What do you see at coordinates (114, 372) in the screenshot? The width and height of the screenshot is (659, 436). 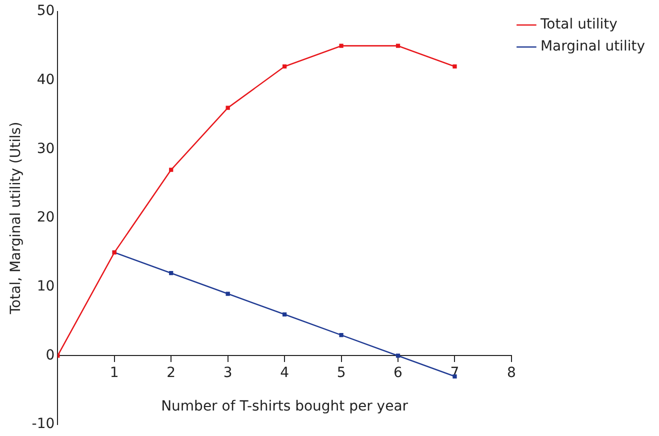 I see `x-tick-label: 1` at bounding box center [114, 372].